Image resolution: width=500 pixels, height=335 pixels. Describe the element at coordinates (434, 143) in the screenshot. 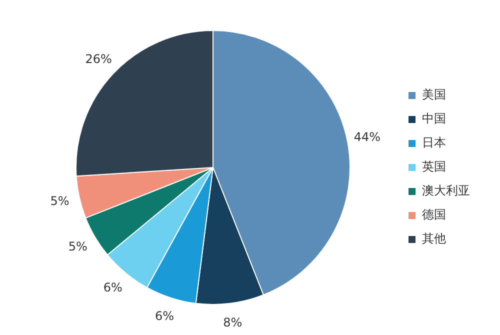

I see `legend-label: 日本` at that location.